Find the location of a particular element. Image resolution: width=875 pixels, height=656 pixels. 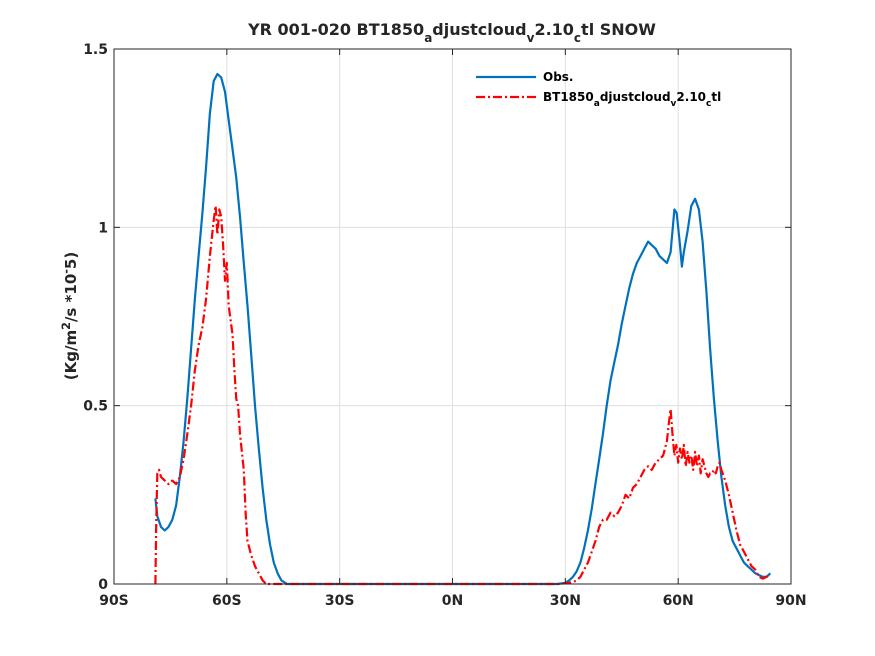

y-tick-label: 1.5 is located at coordinates (95, 50).